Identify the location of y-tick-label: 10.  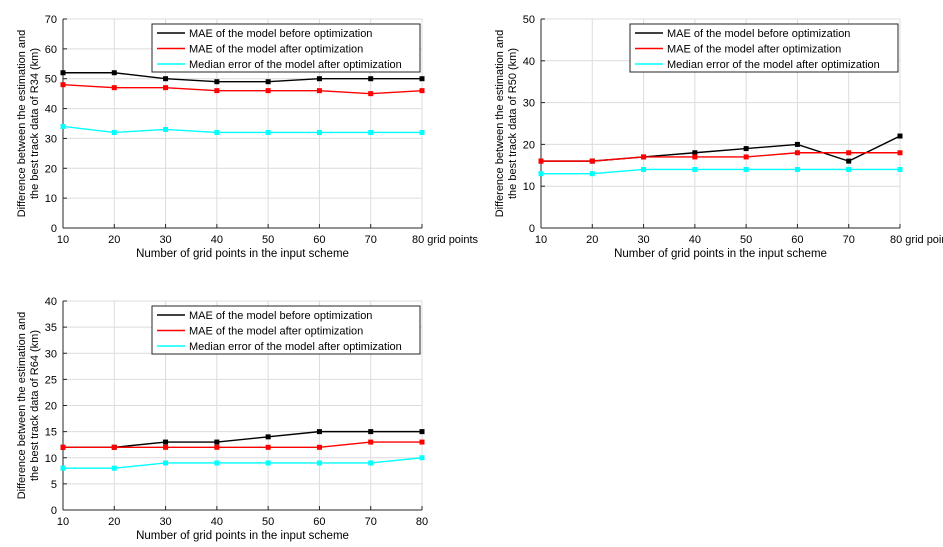
(51, 199).